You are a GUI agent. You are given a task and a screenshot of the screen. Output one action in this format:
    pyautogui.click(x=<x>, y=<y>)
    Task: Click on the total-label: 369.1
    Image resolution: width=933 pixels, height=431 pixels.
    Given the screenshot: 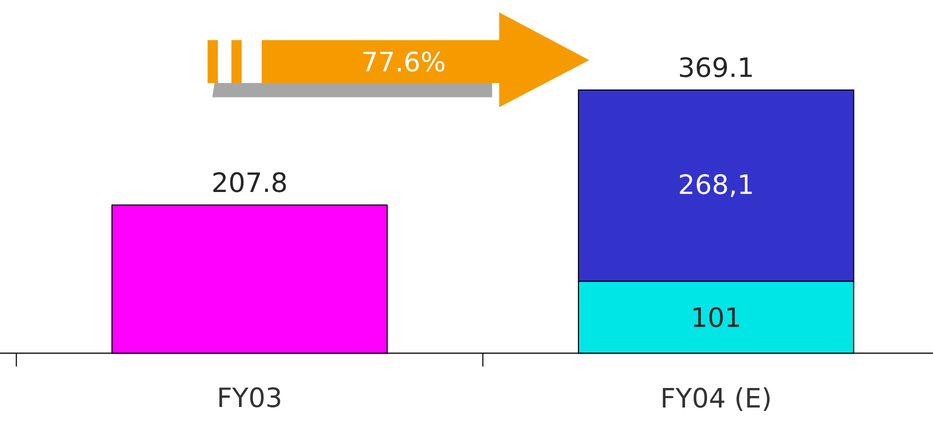 What is the action you would take?
    pyautogui.click(x=716, y=67)
    